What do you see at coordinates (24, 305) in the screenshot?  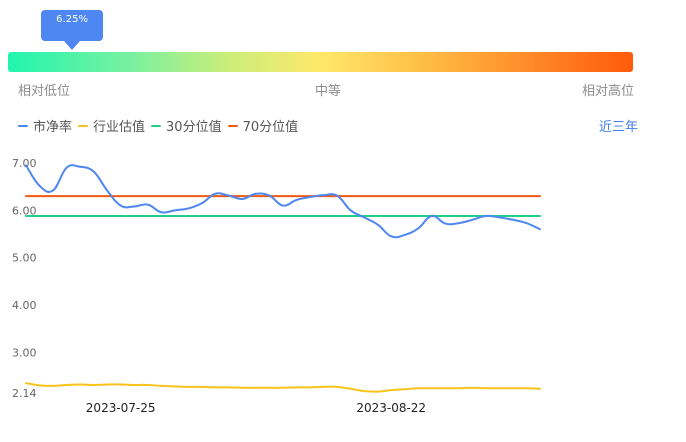 I see `y-tick-label: 4.00` at bounding box center [24, 305].